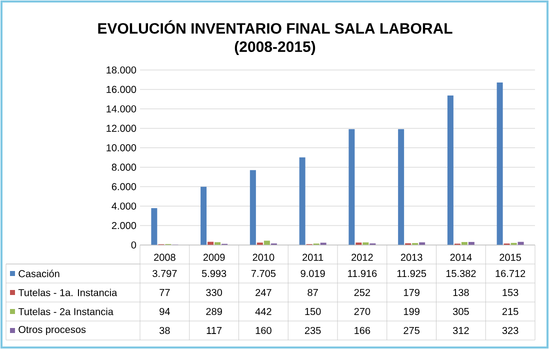 The image size is (549, 349). I want to click on x-tick-label: 2011, so click(313, 257).